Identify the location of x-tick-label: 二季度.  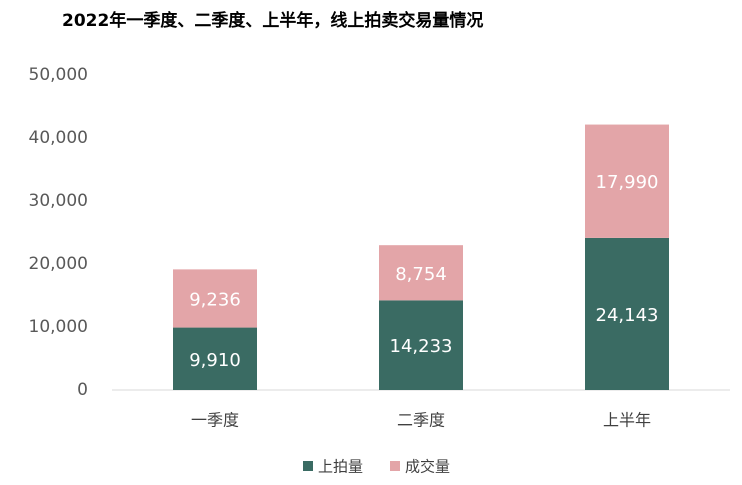
(421, 420).